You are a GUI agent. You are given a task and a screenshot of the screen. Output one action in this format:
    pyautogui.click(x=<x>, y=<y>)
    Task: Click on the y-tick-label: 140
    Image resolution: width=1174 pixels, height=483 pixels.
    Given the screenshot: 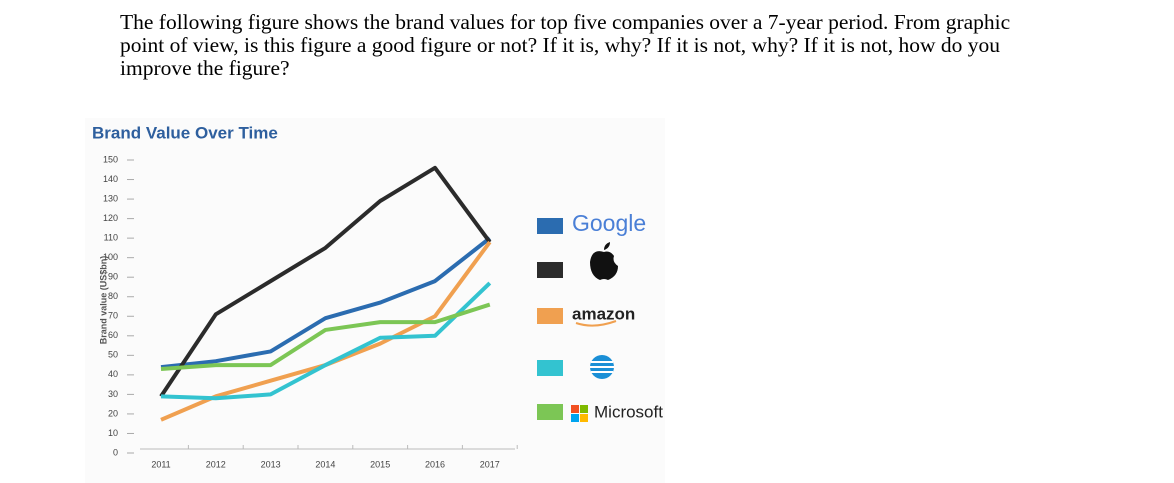 What is the action you would take?
    pyautogui.click(x=110, y=179)
    